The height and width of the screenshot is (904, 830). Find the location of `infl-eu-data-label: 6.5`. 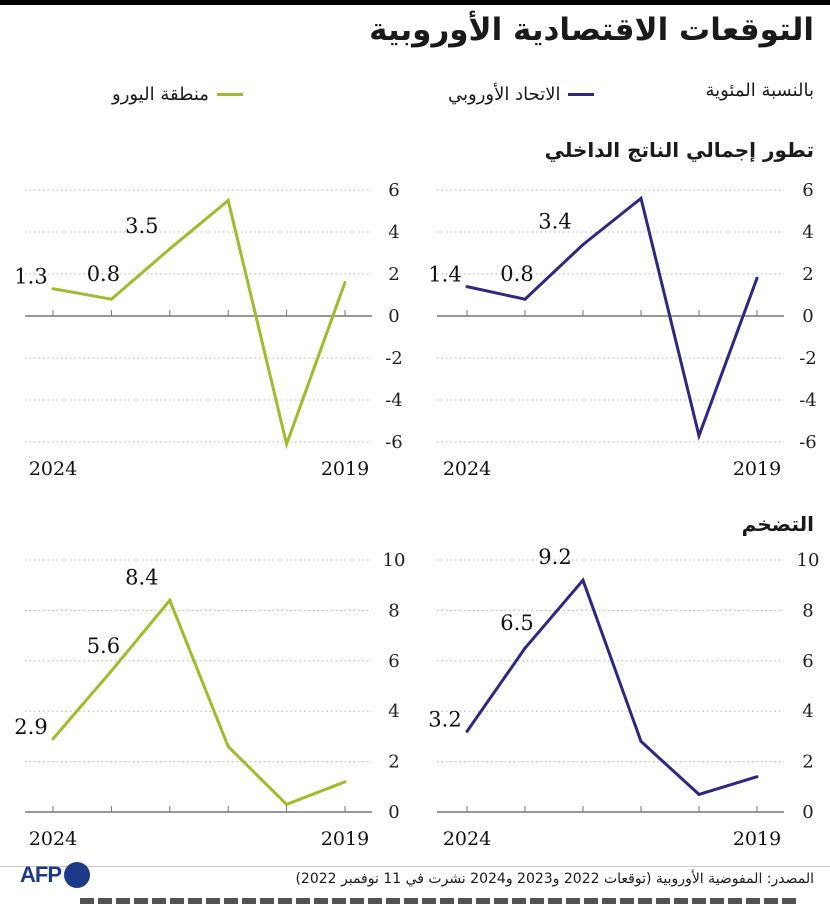

infl-eu-data-label: 6.5 is located at coordinates (516, 623).